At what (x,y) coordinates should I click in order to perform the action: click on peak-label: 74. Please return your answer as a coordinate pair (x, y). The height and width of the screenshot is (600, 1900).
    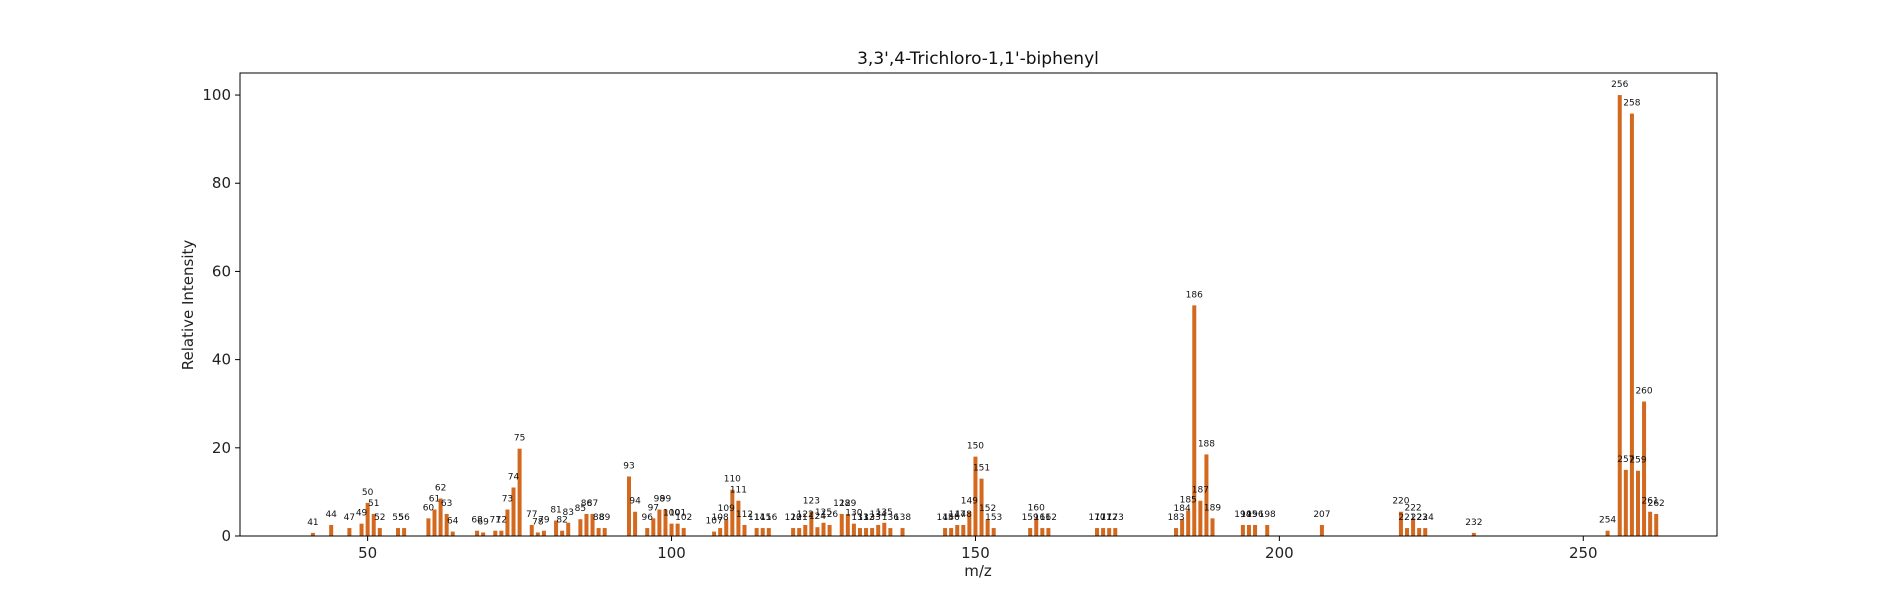
    Looking at the image, I should click on (514, 477).